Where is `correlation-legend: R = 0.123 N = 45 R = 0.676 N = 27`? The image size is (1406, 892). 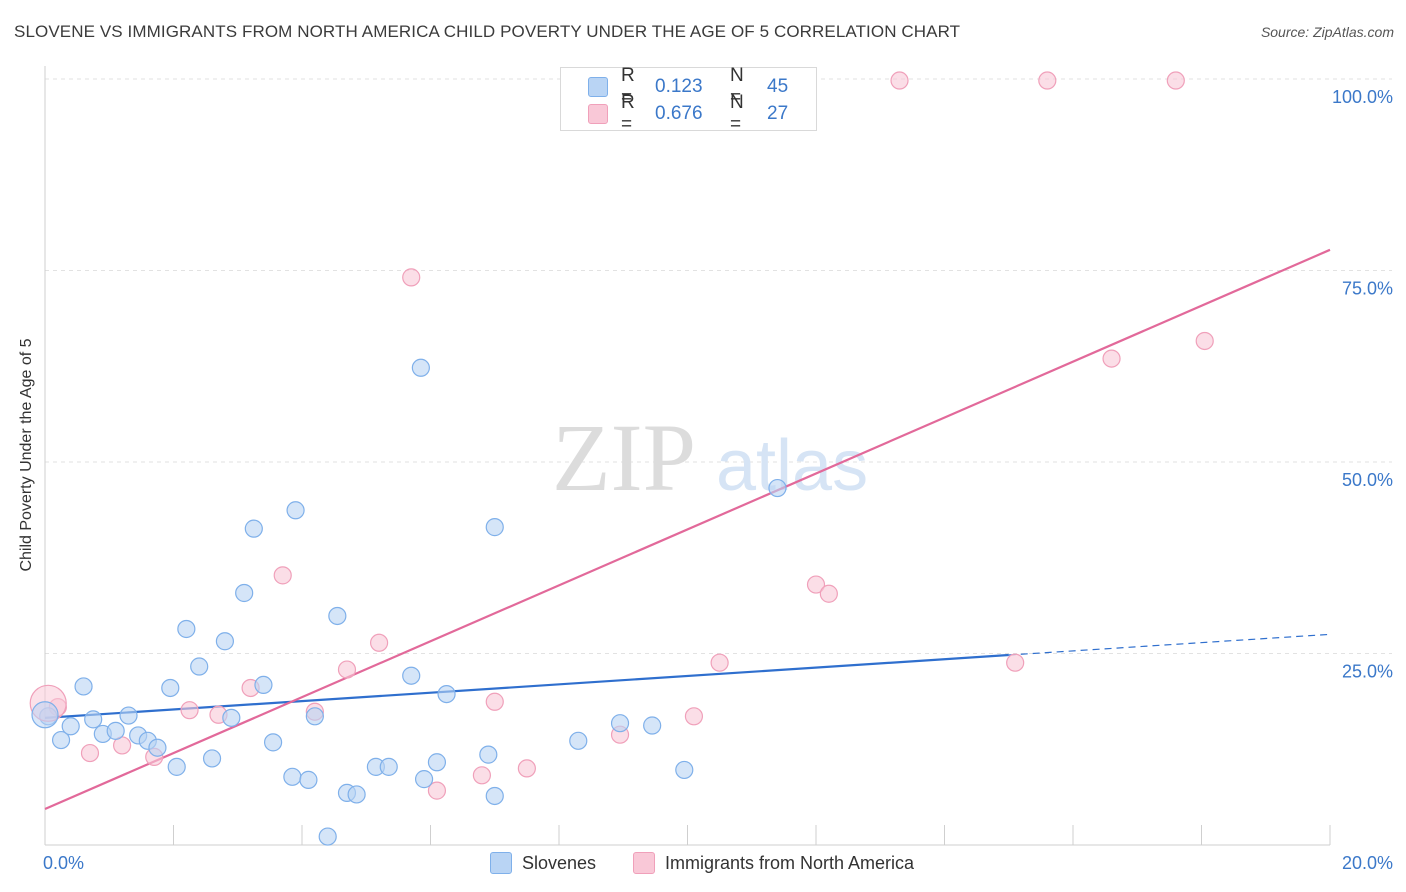 correlation-legend: R = 0.123 N = 45 R = 0.676 N = 27 is located at coordinates (688, 100).